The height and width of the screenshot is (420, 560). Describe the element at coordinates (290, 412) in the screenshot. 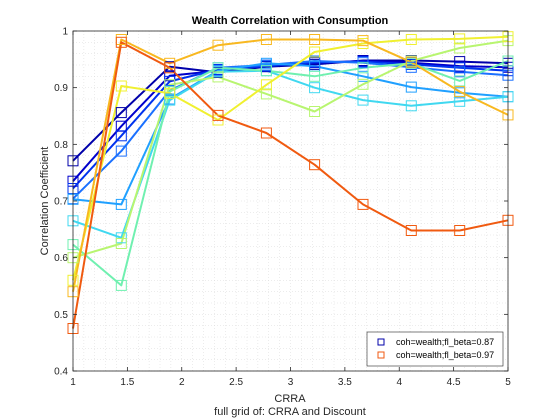

I see `chart-caption: full grid of: CRRA and Discount` at that location.